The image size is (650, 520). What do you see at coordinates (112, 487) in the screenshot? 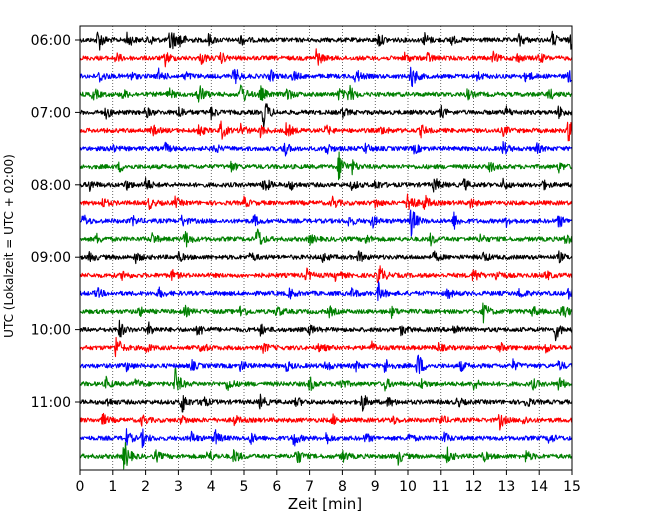
I see `x-tick-label: 1` at bounding box center [112, 487].